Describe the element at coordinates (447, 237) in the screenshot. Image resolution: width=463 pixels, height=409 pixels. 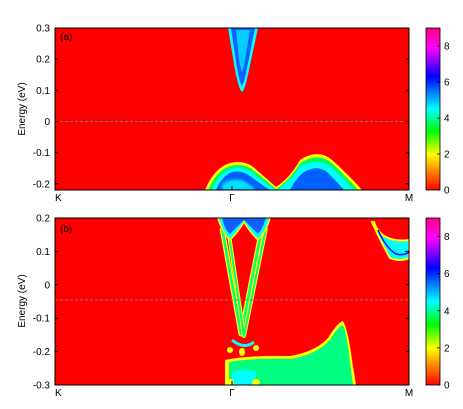
I see `panel-b-colorbar-tick-label: 8` at that location.